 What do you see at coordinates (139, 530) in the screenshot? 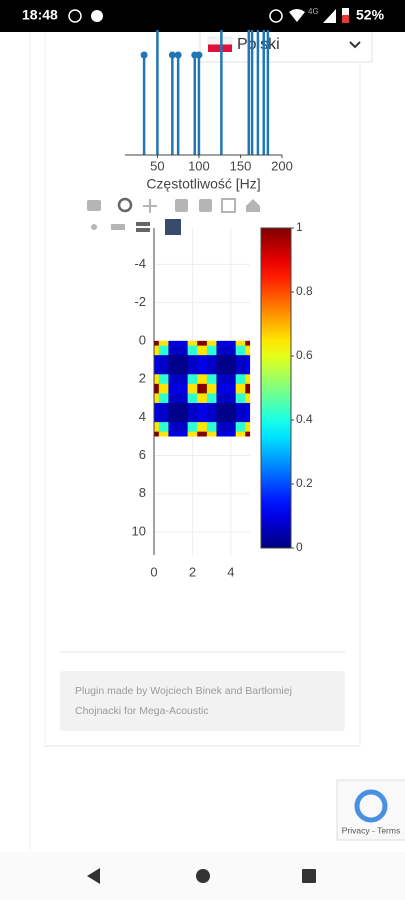
I see `y-tick-label: 10` at bounding box center [139, 530].